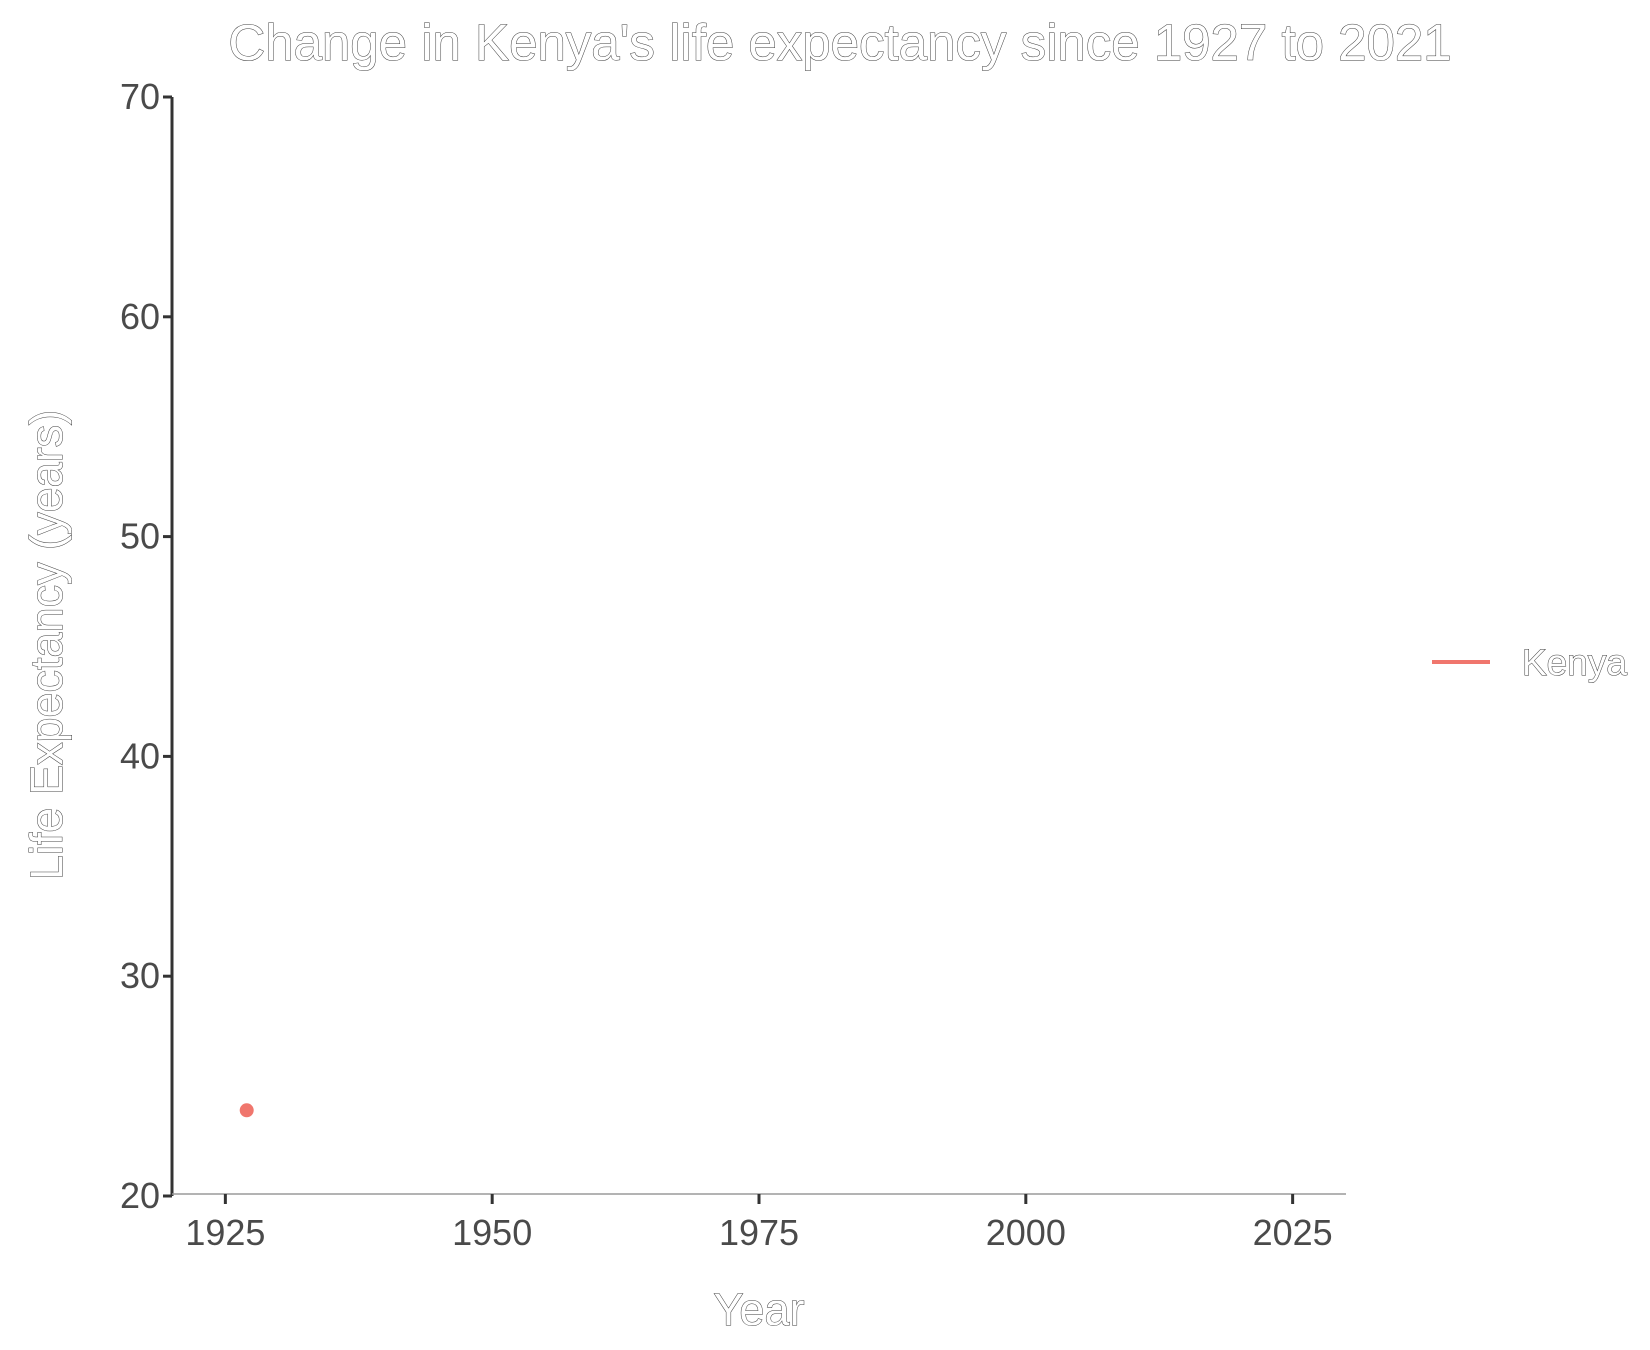 The width and height of the screenshot is (1650, 1350). What do you see at coordinates (140, 1195) in the screenshot?
I see `y-tick-label: 20` at bounding box center [140, 1195].